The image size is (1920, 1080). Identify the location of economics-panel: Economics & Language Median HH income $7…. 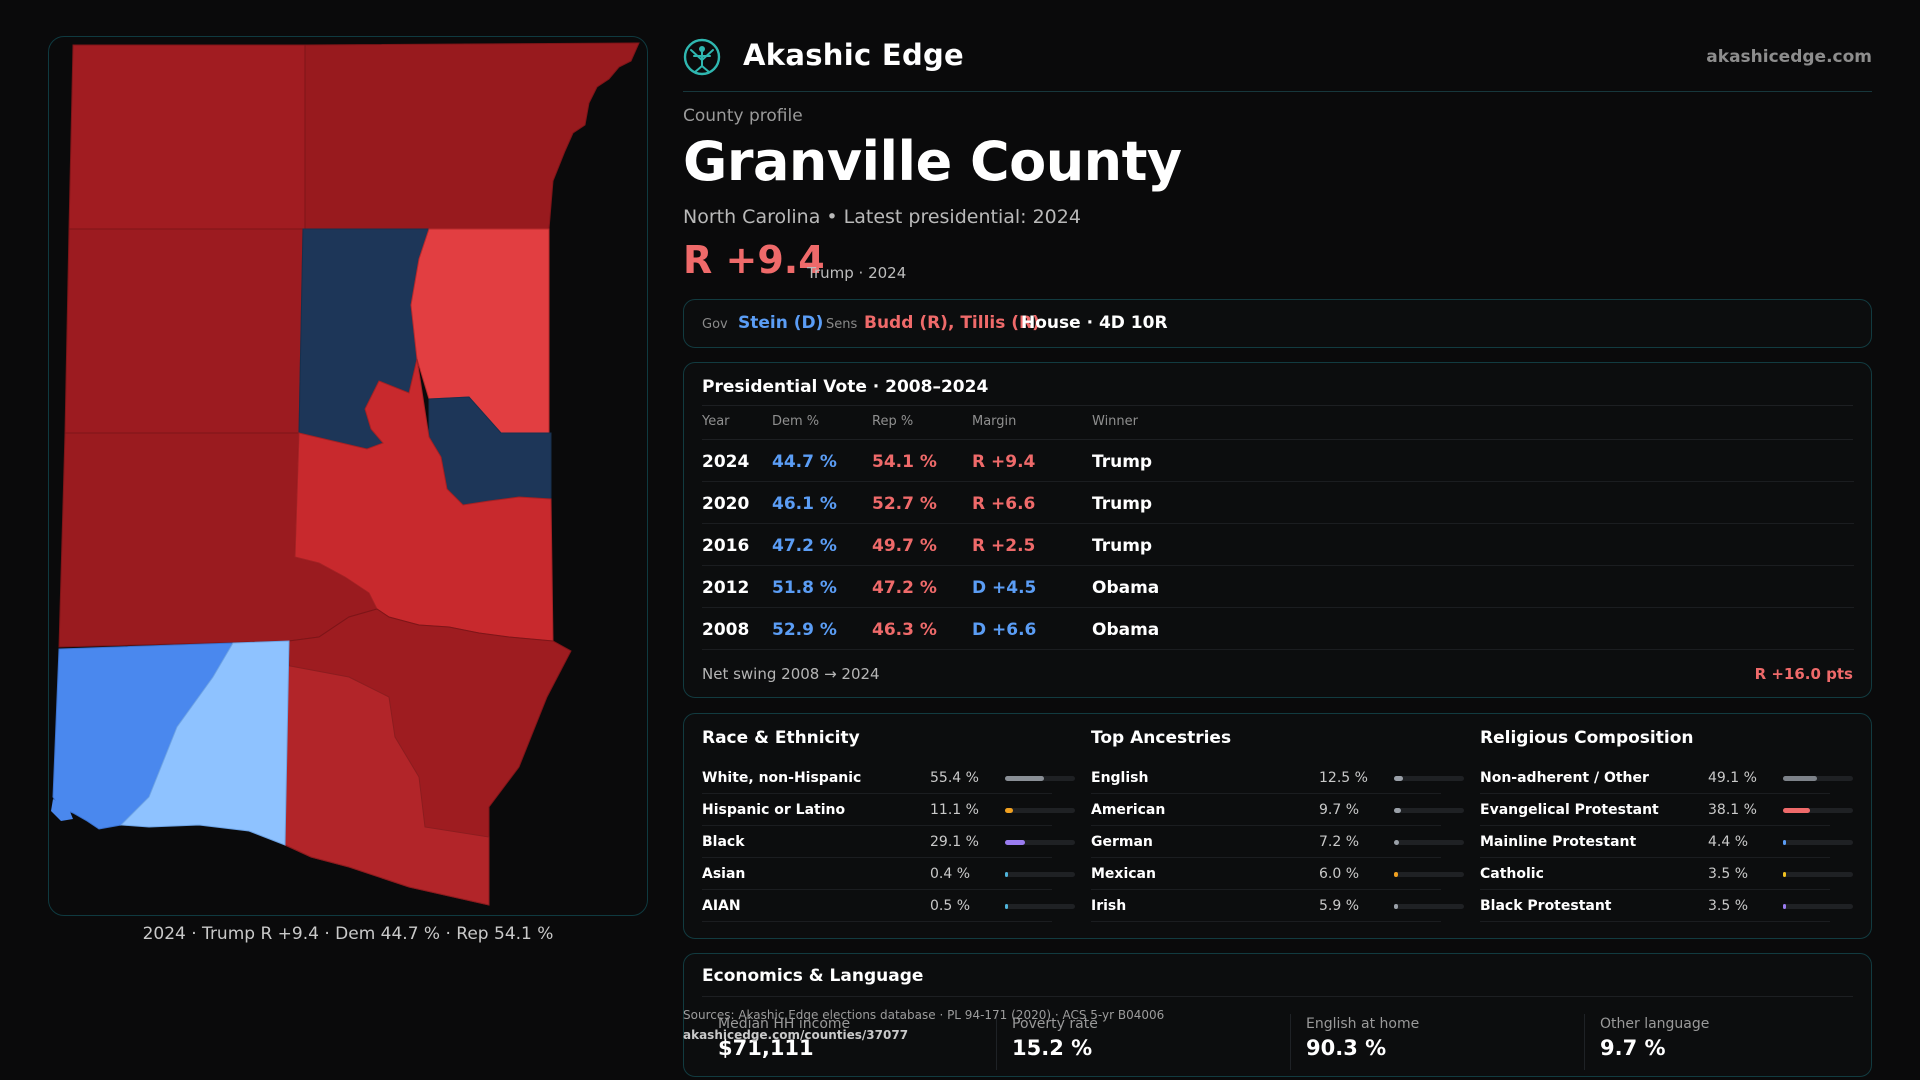
(1277, 1015).